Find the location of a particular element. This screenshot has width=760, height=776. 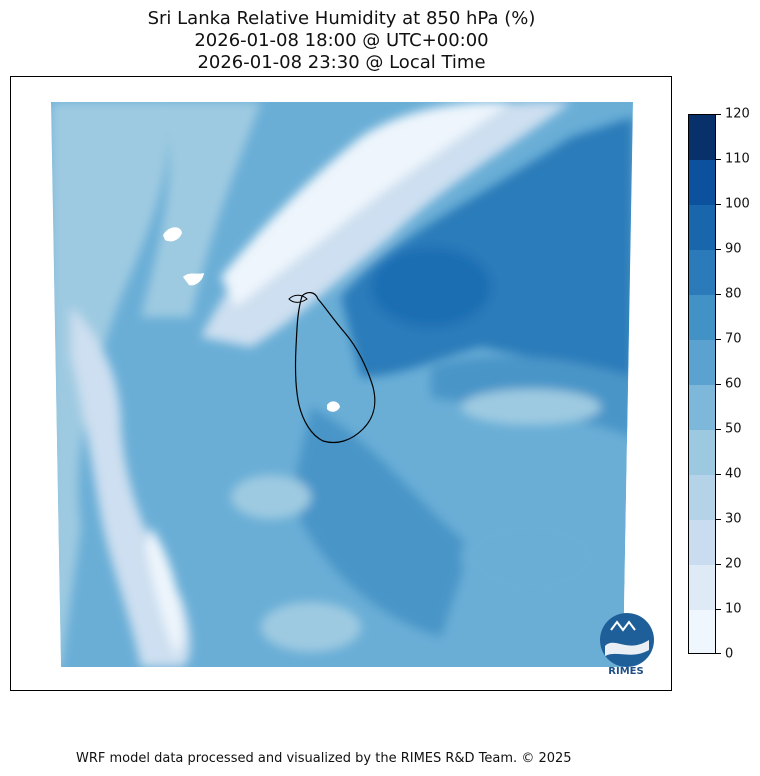

colorbar-tick-label: 100 is located at coordinates (737, 204).